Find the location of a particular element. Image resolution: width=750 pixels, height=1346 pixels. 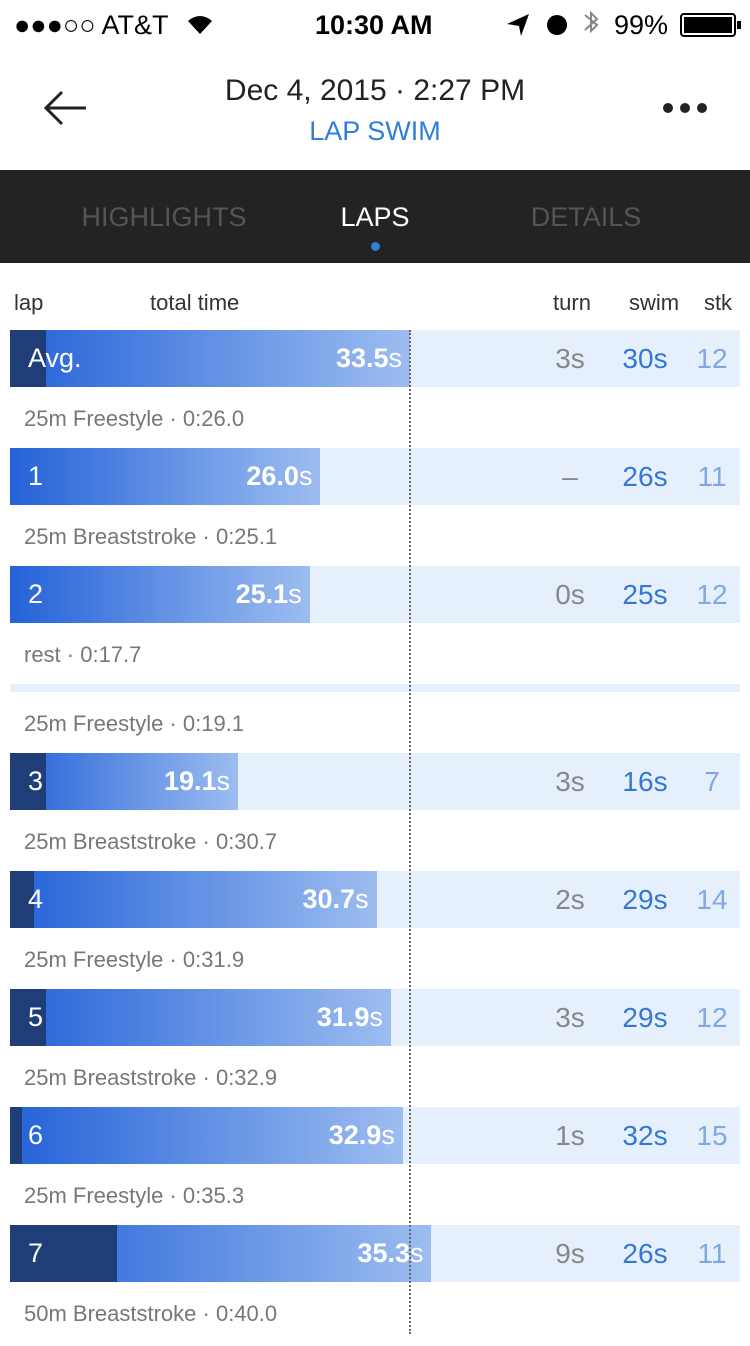

lap-label: 5 is located at coordinates (36, 1017).